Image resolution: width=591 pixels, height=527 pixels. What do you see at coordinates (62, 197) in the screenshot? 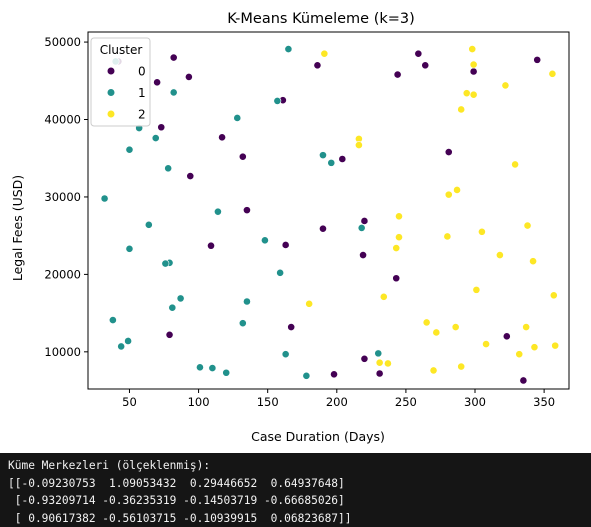
I see `y-tick-label: 30000` at bounding box center [62, 197].